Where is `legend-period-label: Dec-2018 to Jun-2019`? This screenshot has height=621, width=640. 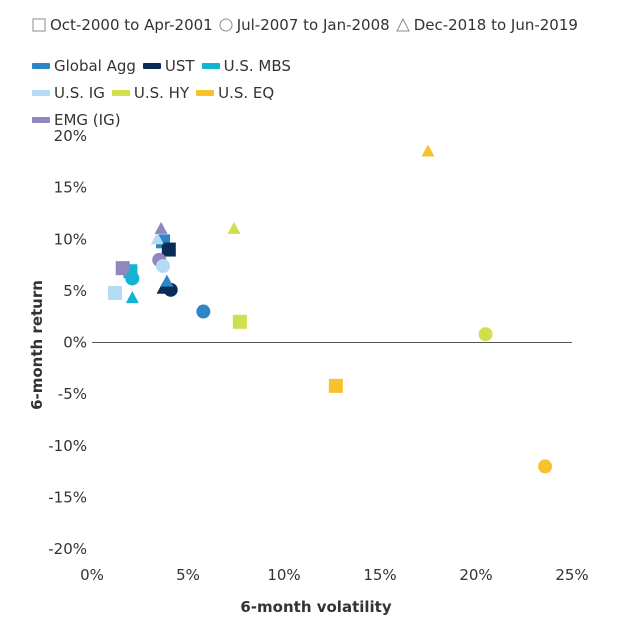 legend-period-label: Dec-2018 to Jun-2019 is located at coordinates (495, 25).